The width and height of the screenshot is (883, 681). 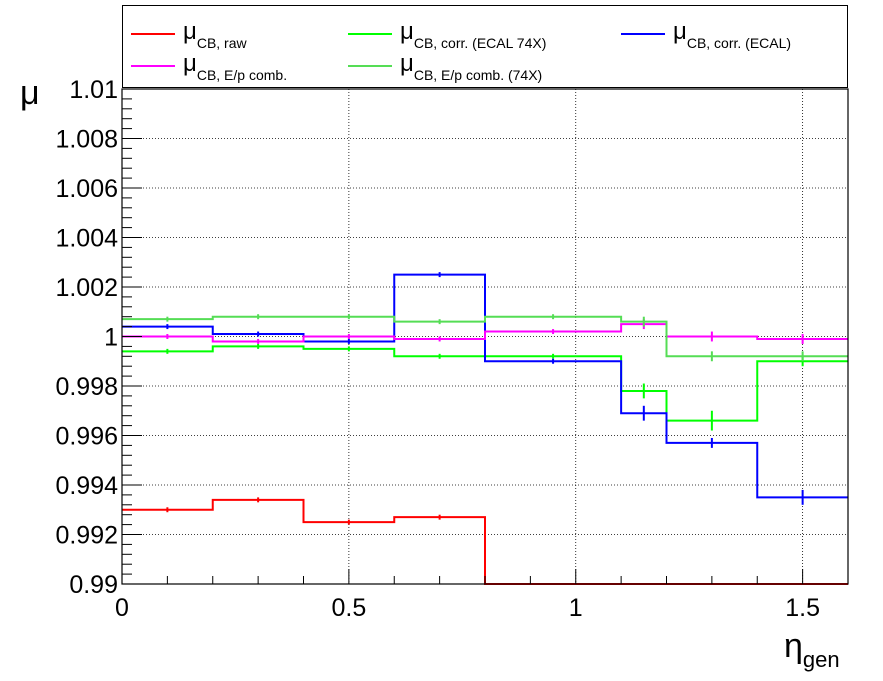 I want to click on y-tick-label: 0.992, so click(x=86, y=536).